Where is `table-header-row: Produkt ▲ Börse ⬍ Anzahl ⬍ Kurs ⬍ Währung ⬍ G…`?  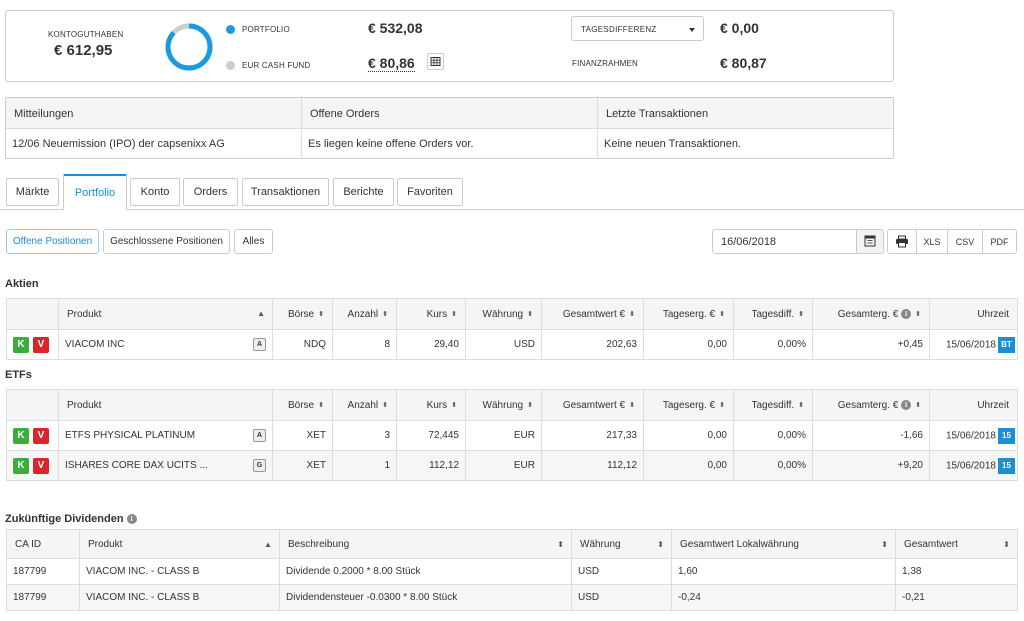 table-header-row: Produkt ▲ Börse ⬍ Anzahl ⬍ Kurs ⬍ Währung ⬍ G… is located at coordinates (512, 314).